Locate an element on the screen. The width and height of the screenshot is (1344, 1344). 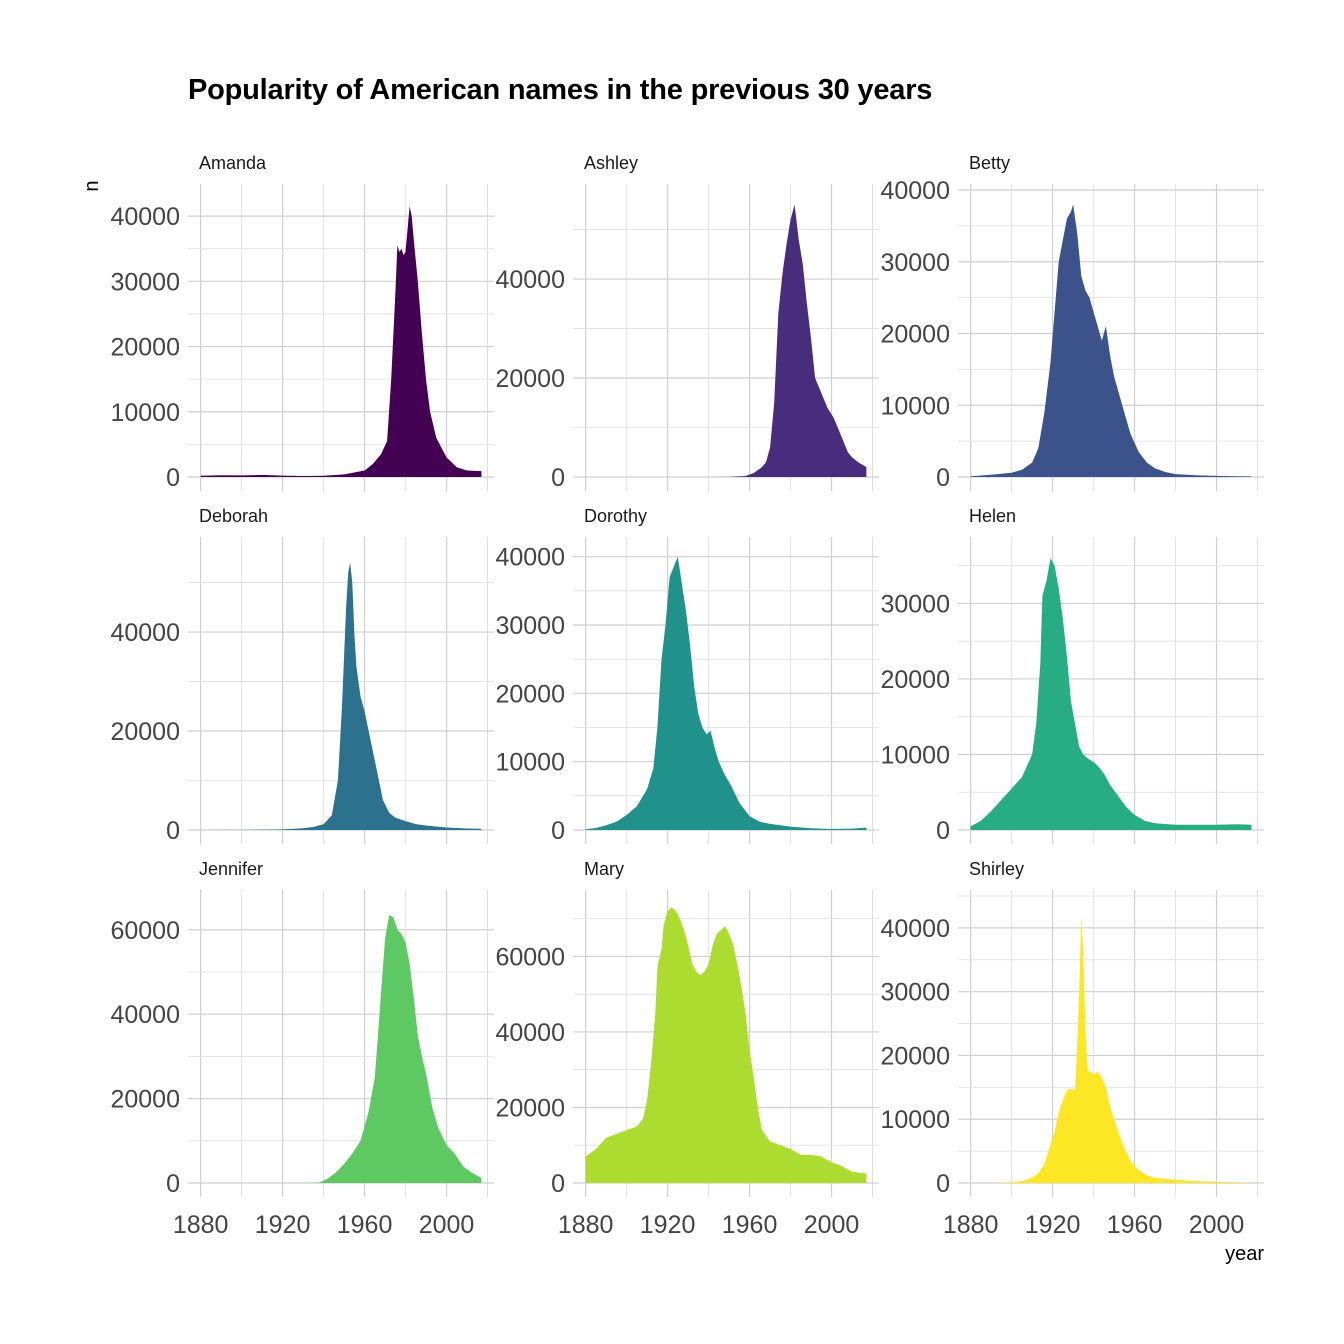
area-series-amanda is located at coordinates (341, 342).